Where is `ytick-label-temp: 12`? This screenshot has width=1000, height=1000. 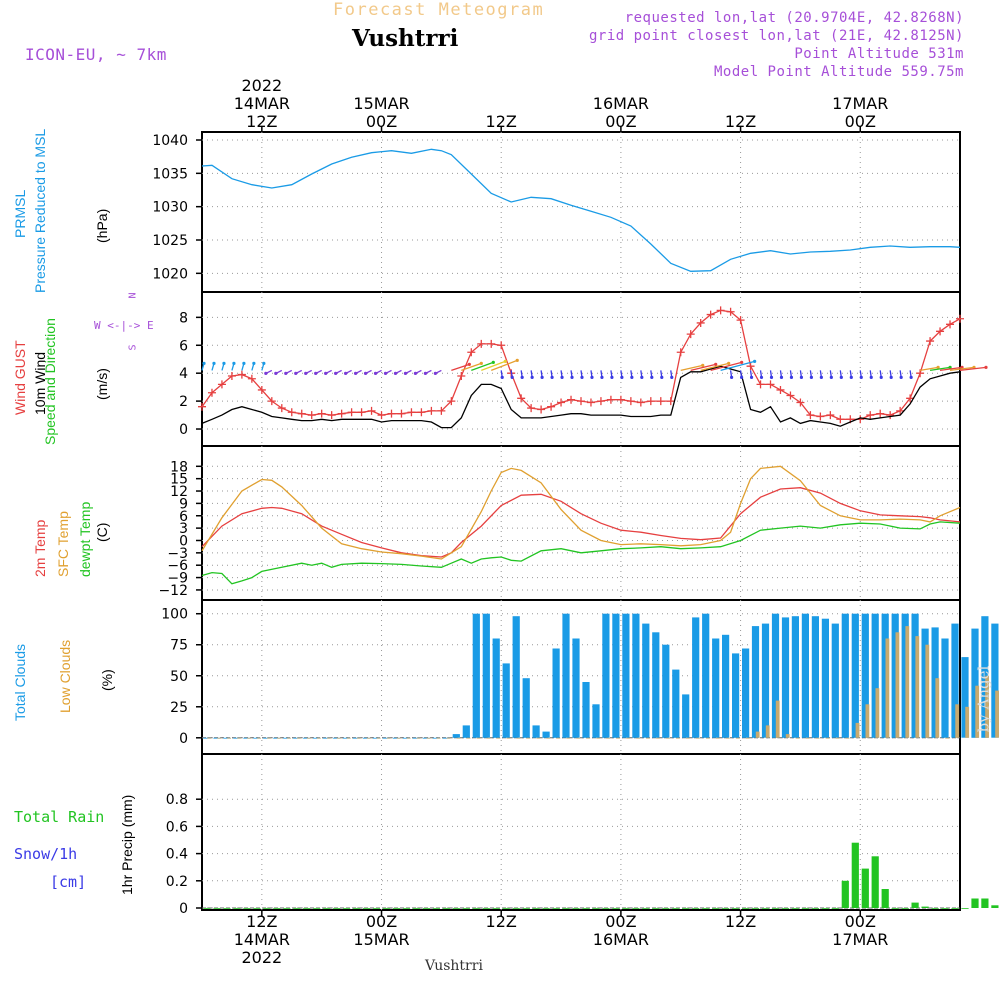 ytick-label-temp: 12 is located at coordinates (179, 492).